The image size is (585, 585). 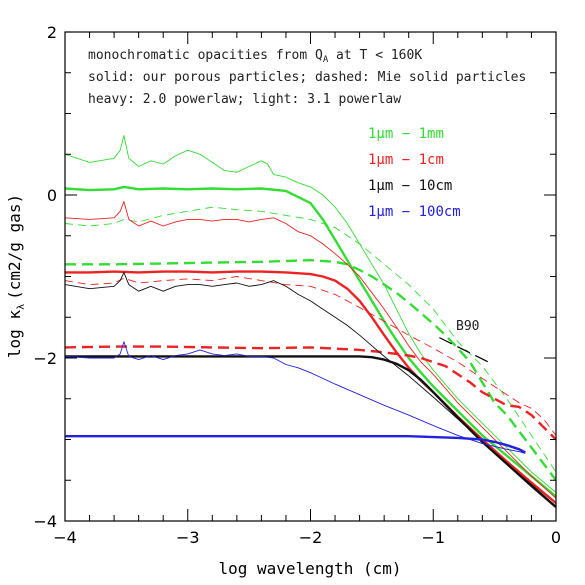 What do you see at coordinates (426, 212) in the screenshot?
I see `legend-entry-100cm-range: − 100cm` at bounding box center [426, 212].